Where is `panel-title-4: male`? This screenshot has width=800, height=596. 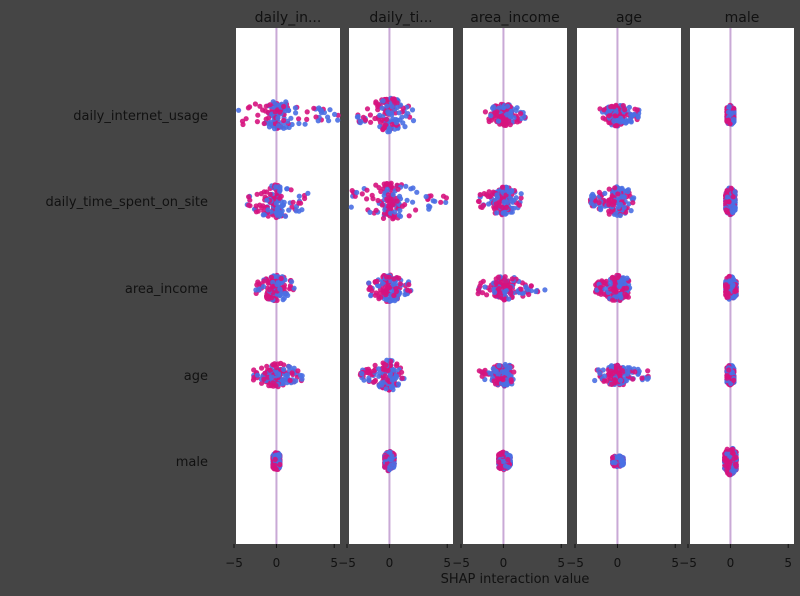 panel-title-4: male is located at coordinates (742, 18).